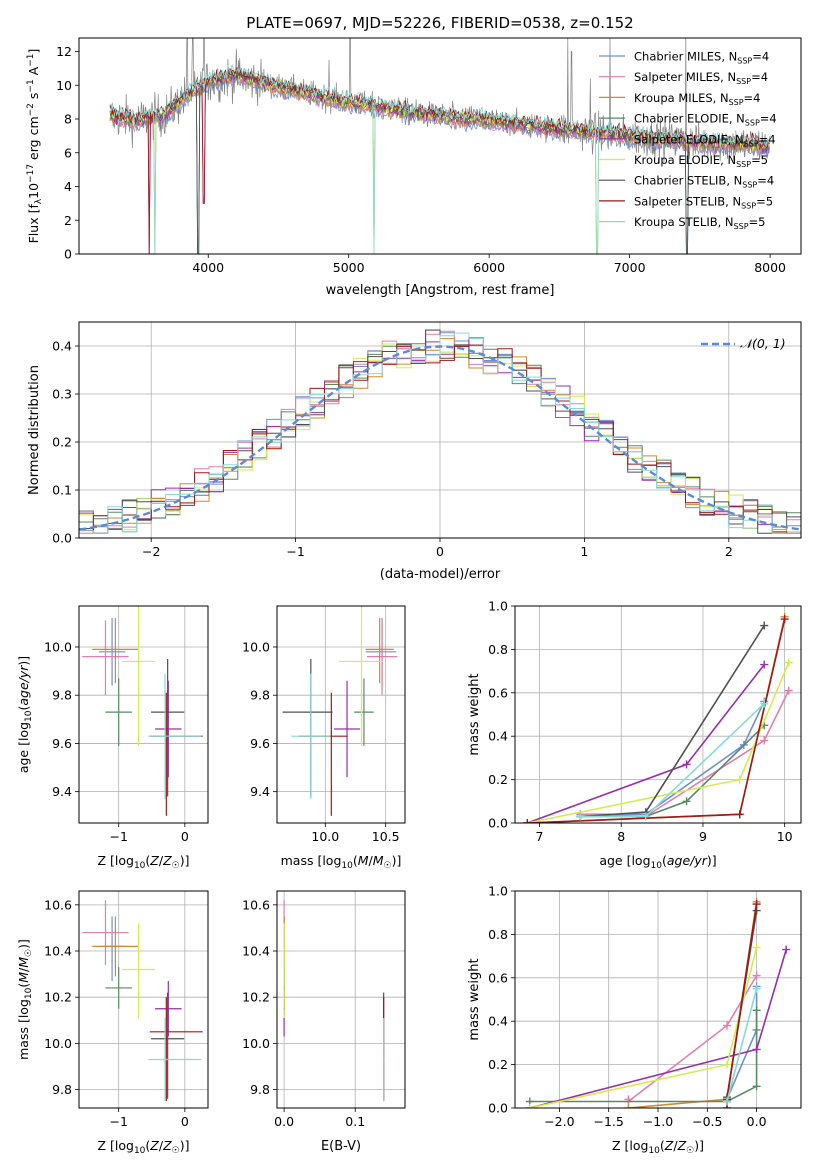 Image resolution: width=819 pixels, height=1170 pixels. I want to click on residuals-ytick-label: 0.4, so click(62, 346).